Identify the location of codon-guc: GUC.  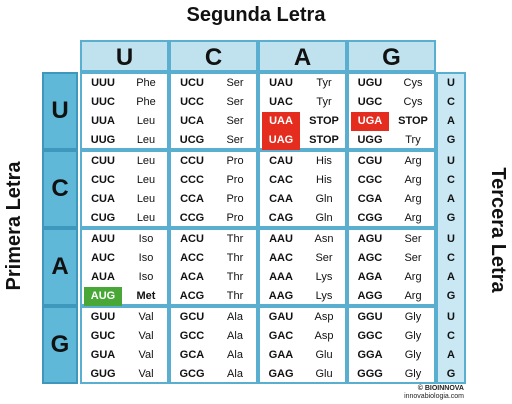
(103, 336).